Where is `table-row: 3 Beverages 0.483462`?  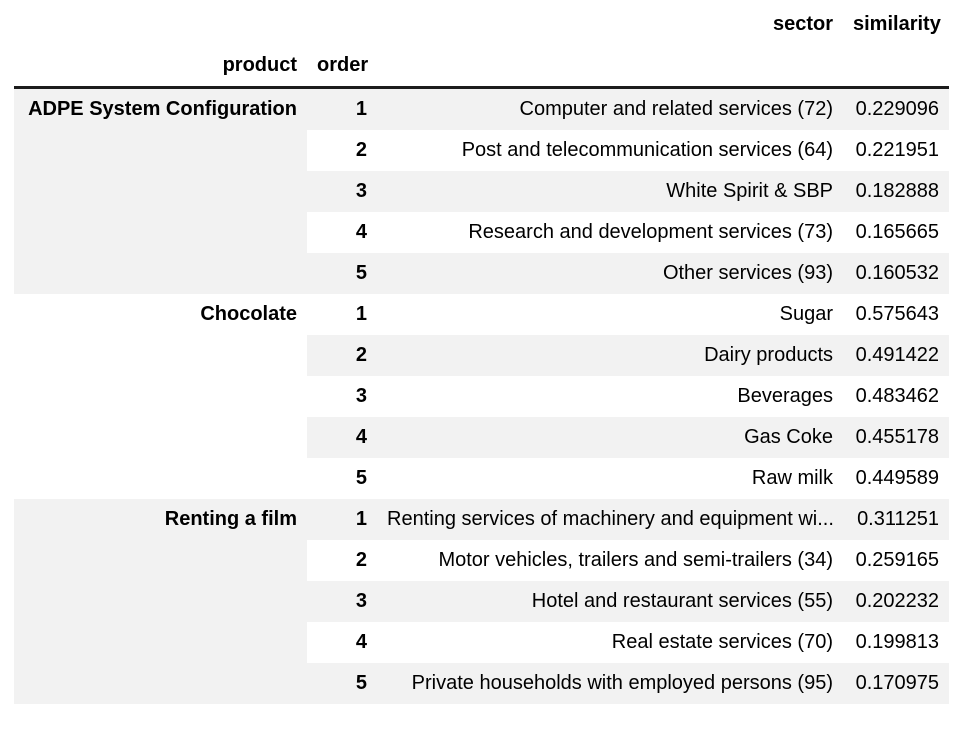 table-row: 3 Beverages 0.483462 is located at coordinates (481, 396).